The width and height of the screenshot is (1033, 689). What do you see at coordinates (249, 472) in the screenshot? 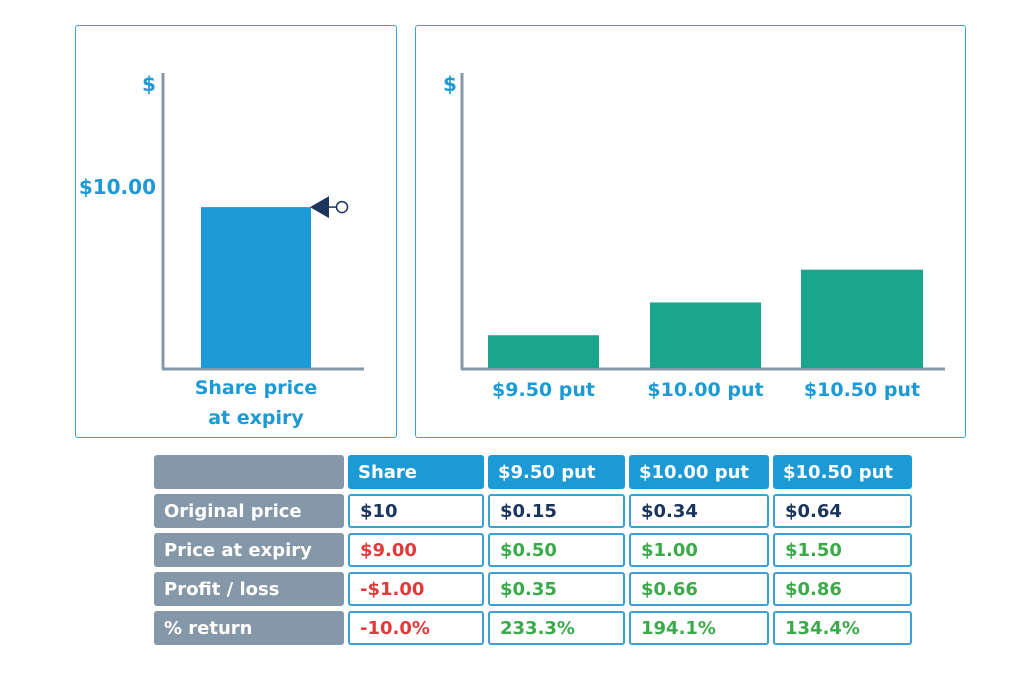
I see `table-corner` at bounding box center [249, 472].